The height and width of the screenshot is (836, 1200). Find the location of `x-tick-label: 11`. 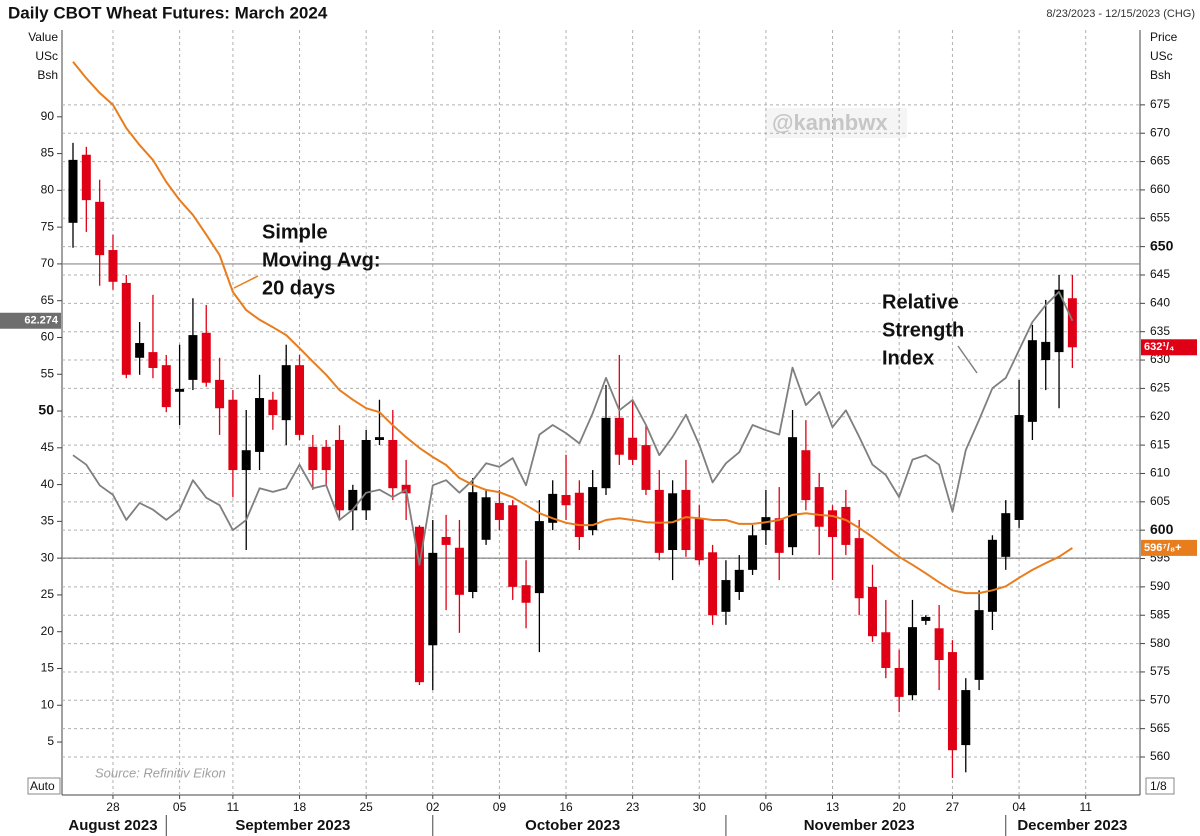

x-tick-label: 11 is located at coordinates (233, 807).